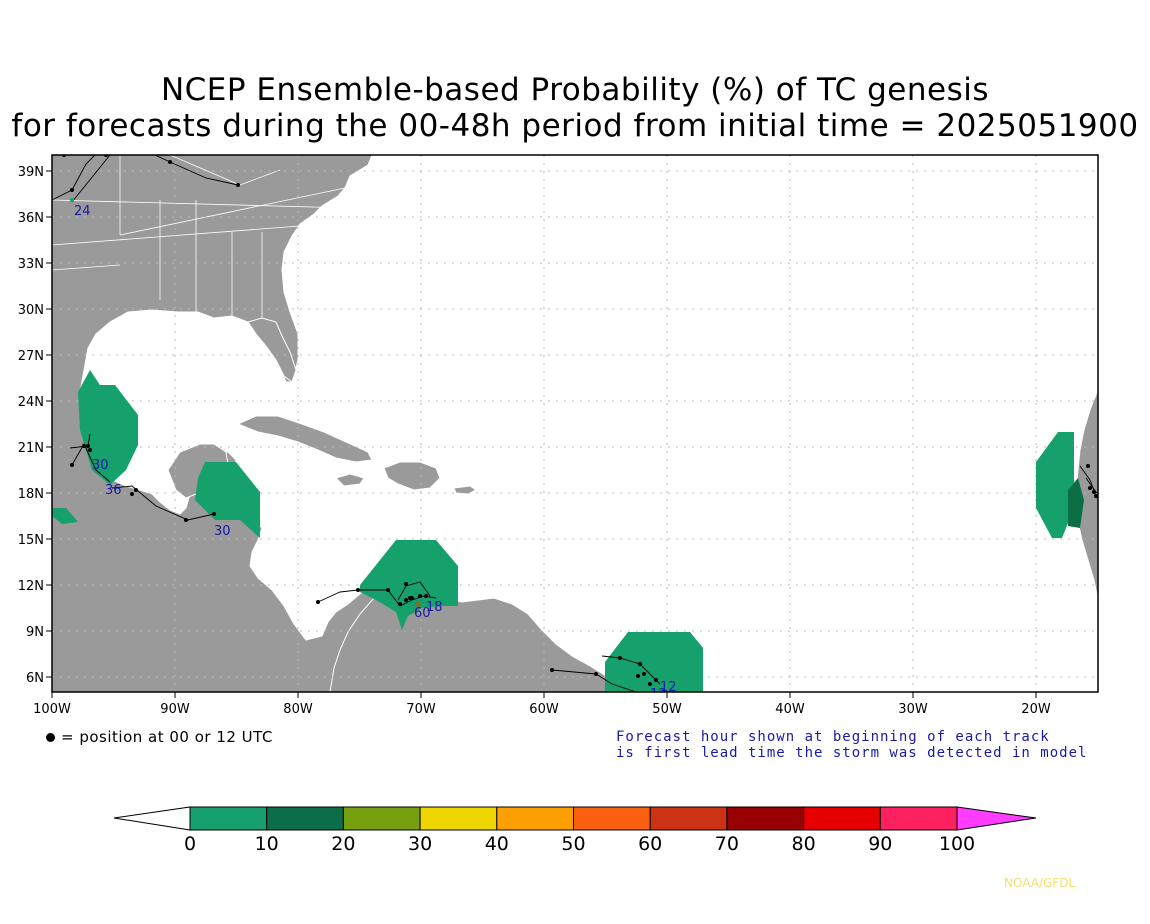  Describe the element at coordinates (65, 516) in the screenshot. I see `prob-area-pacific` at that location.